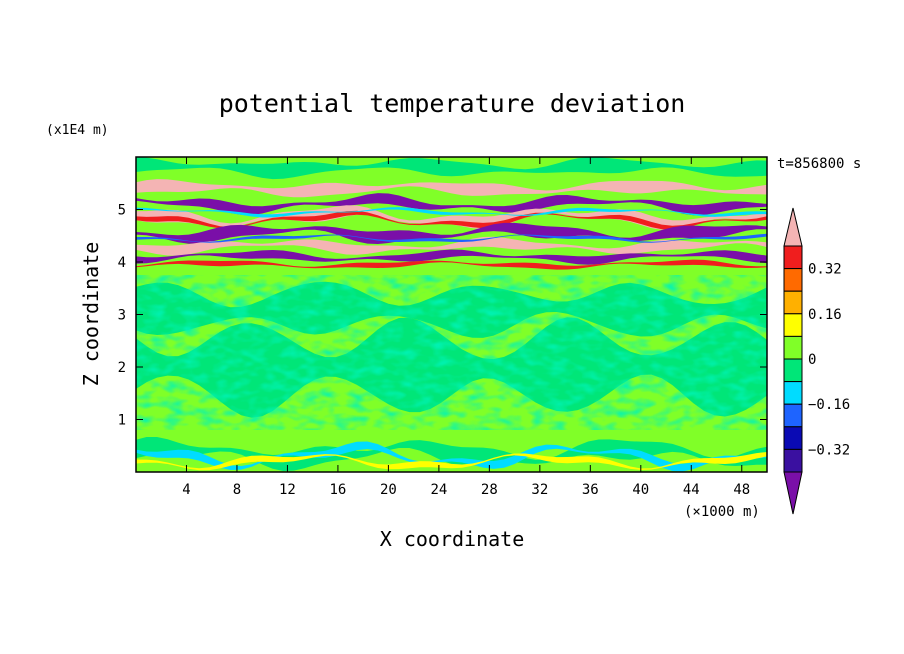  Describe the element at coordinates (388, 490) in the screenshot. I see `x-tick-label: 20` at that location.